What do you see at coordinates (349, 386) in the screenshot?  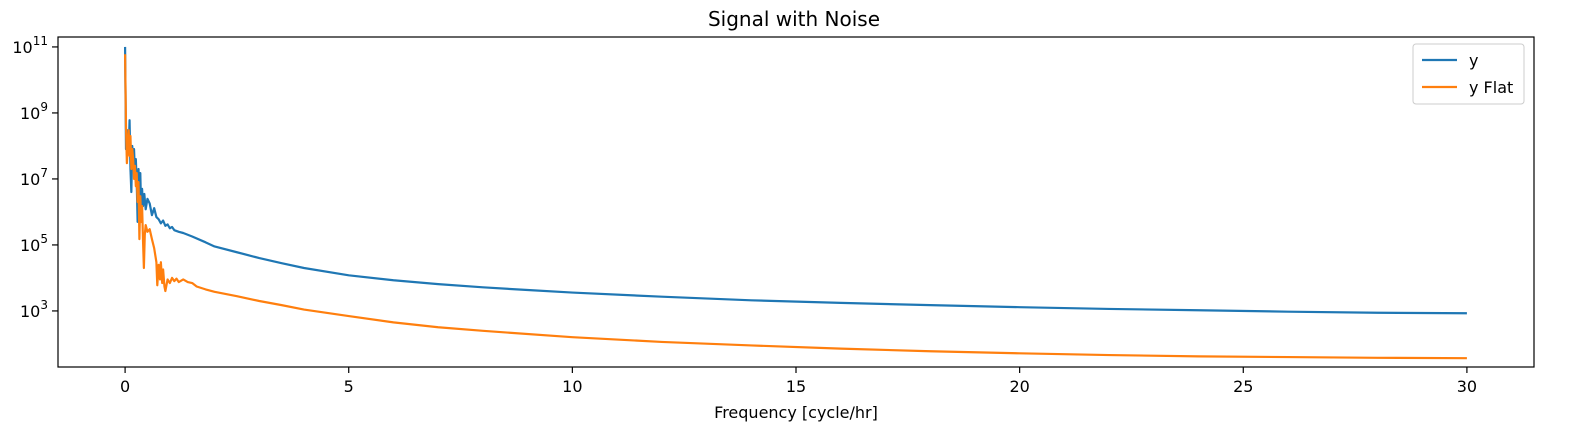 I see `x-tick-label: 5` at bounding box center [349, 386].